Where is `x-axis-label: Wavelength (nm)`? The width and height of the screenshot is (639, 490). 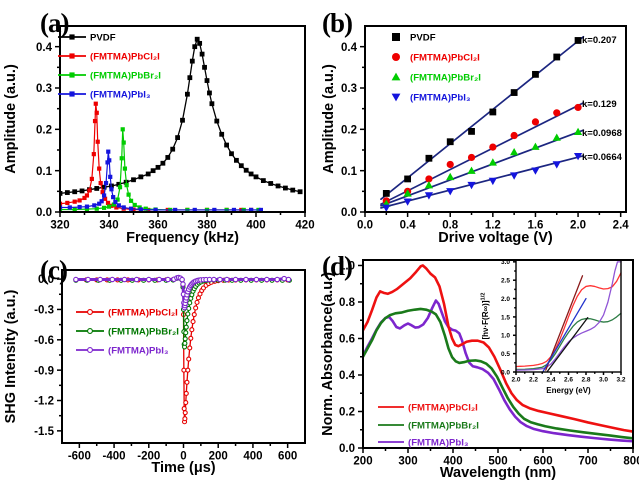
x-axis-label: Wavelength (nm) is located at coordinates (498, 473).